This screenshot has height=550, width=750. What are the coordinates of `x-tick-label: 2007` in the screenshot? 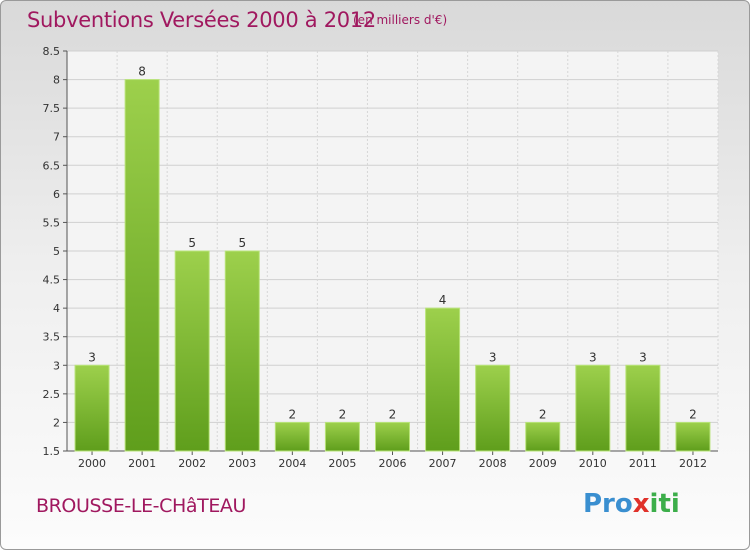 It's located at (443, 463).